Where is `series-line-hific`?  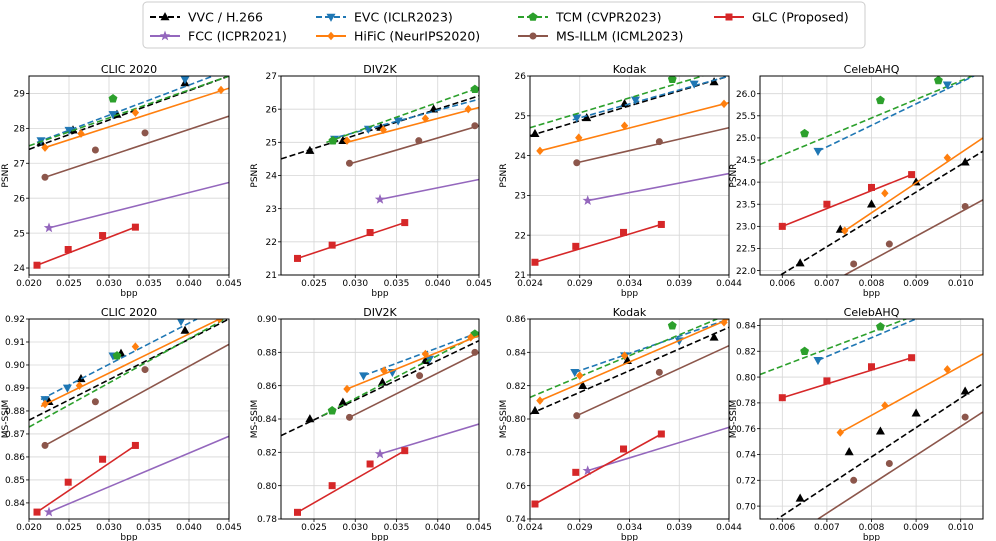
series-line-hific is located at coordinates (911, 393).